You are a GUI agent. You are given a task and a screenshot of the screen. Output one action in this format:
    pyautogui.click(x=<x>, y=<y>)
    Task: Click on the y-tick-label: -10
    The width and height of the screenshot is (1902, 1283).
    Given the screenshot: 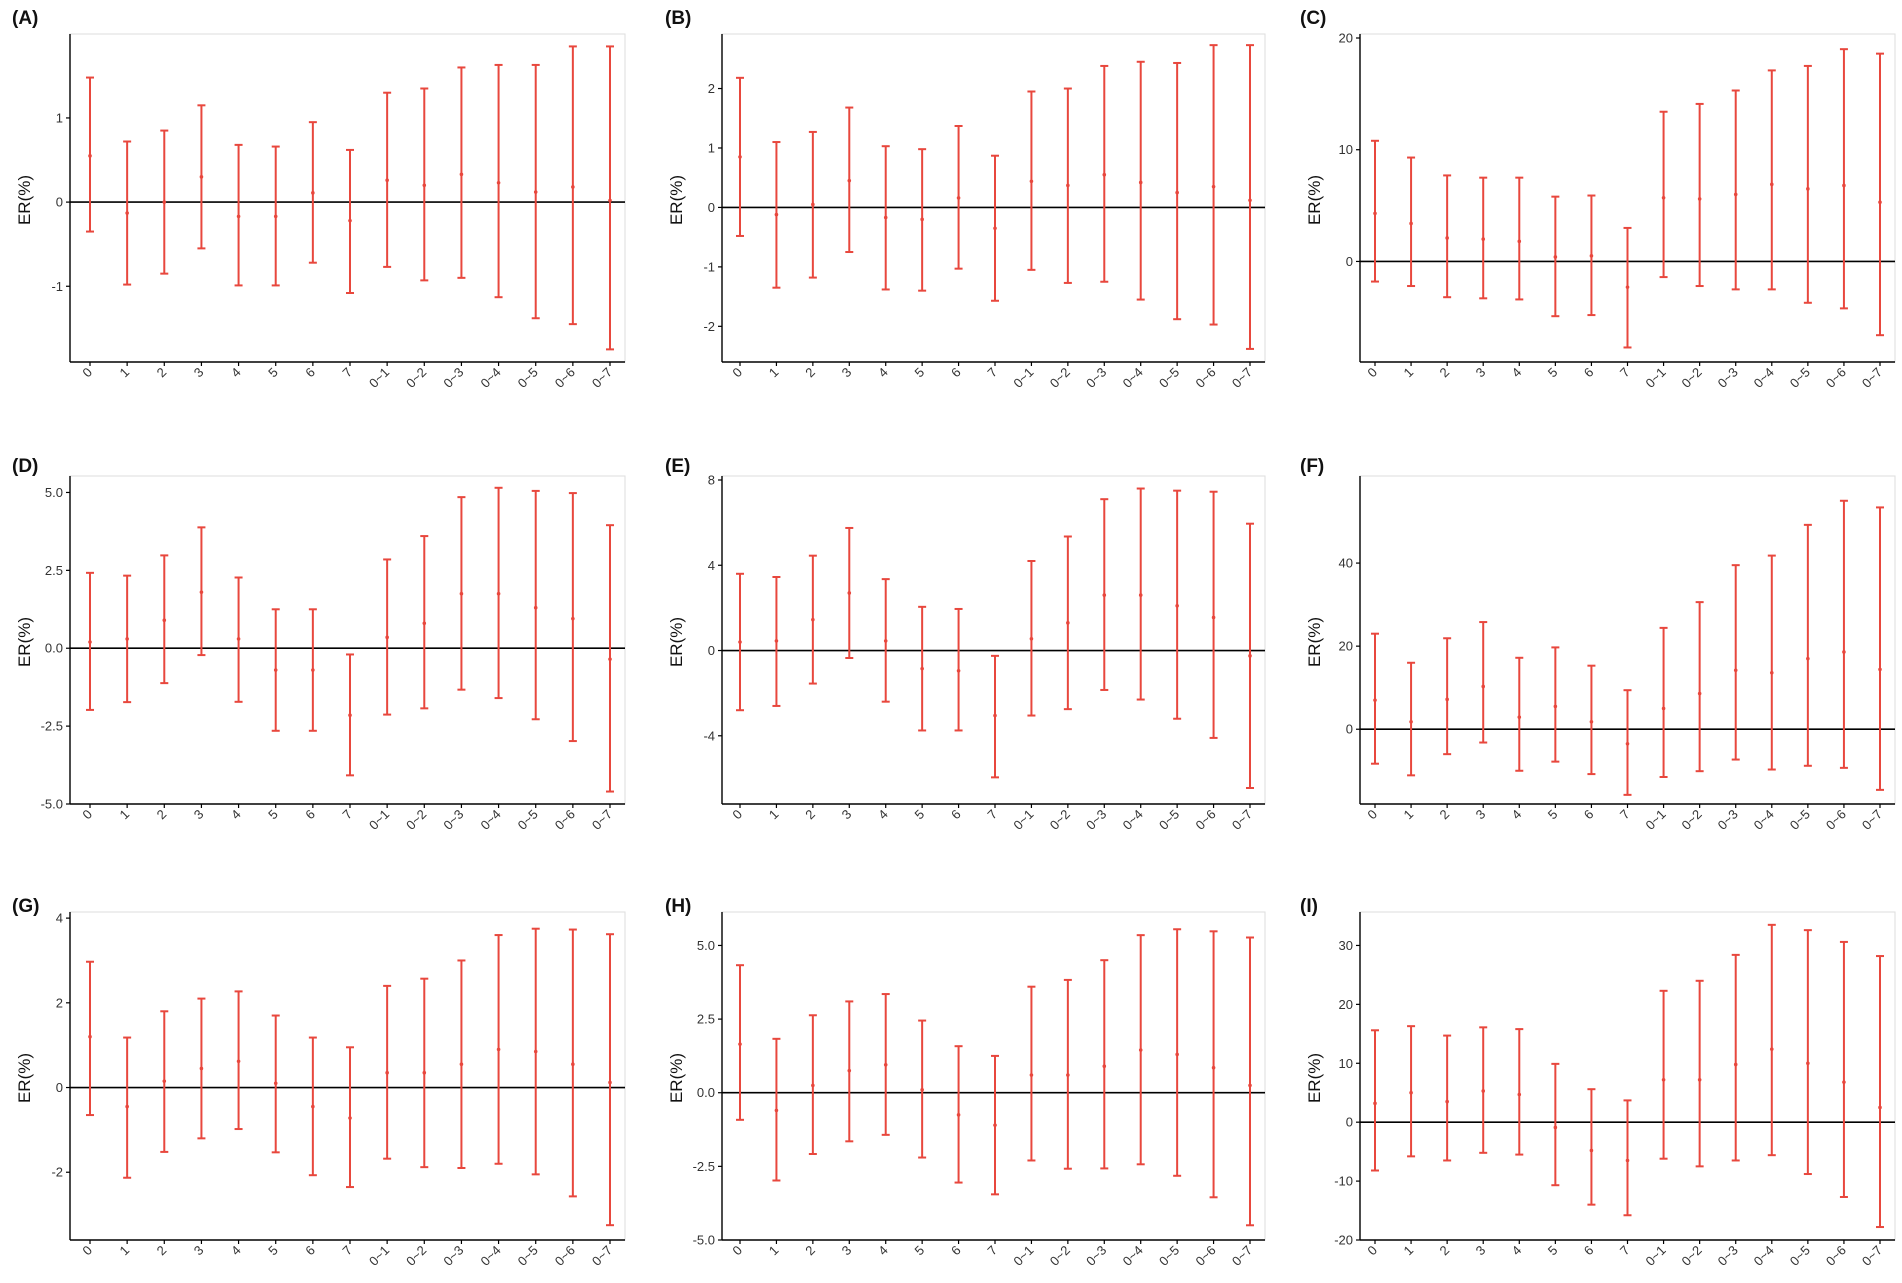 What is the action you would take?
    pyautogui.click(x=1343, y=1181)
    